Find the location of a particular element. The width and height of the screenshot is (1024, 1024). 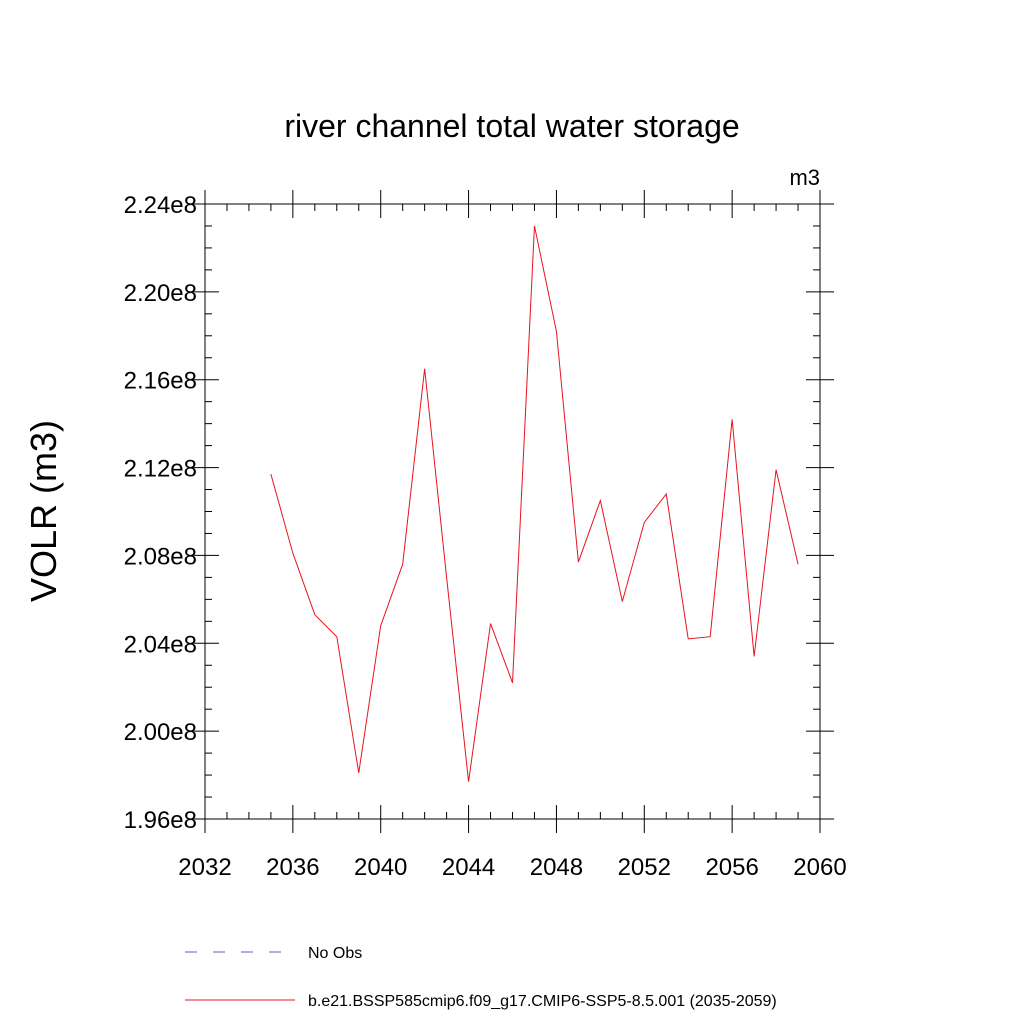

x-tick-label: 2060 is located at coordinates (819, 867).